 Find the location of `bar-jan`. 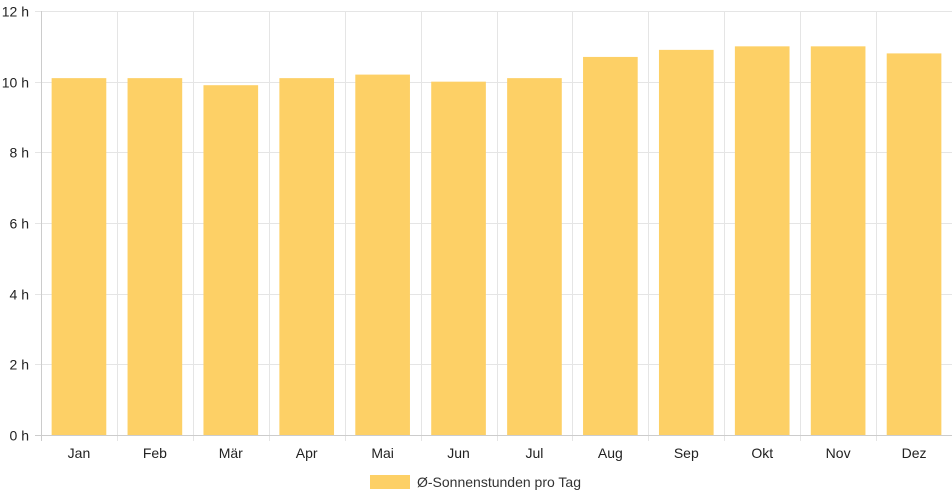

bar-jan is located at coordinates (79, 256).